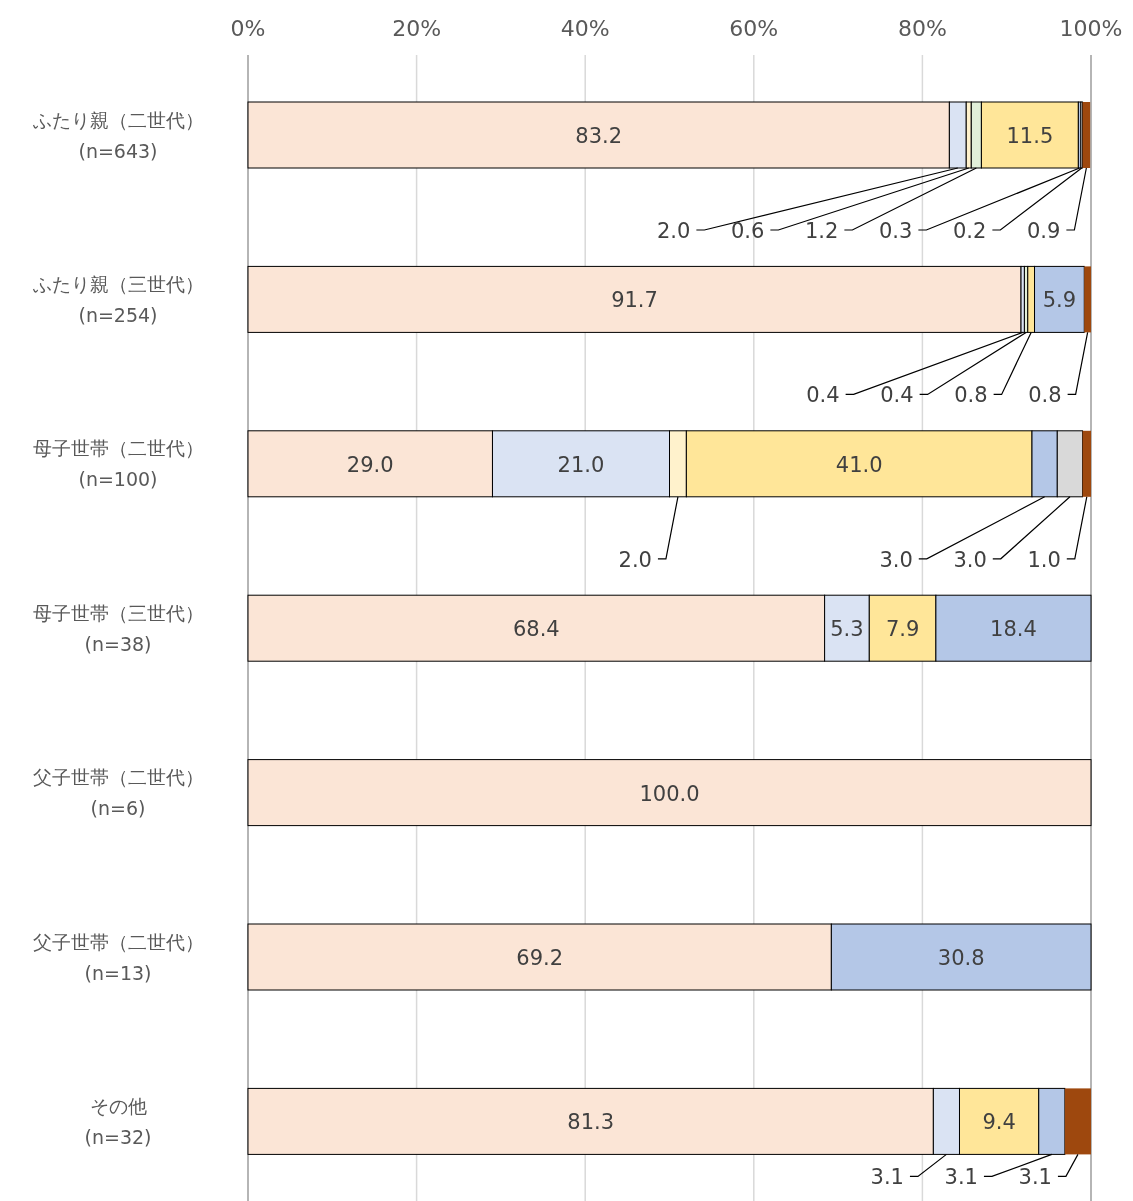 The width and height of the screenshot is (1133, 1201). Describe the element at coordinates (536, 629) in the screenshot. I see `data-label: 68.4` at that location.